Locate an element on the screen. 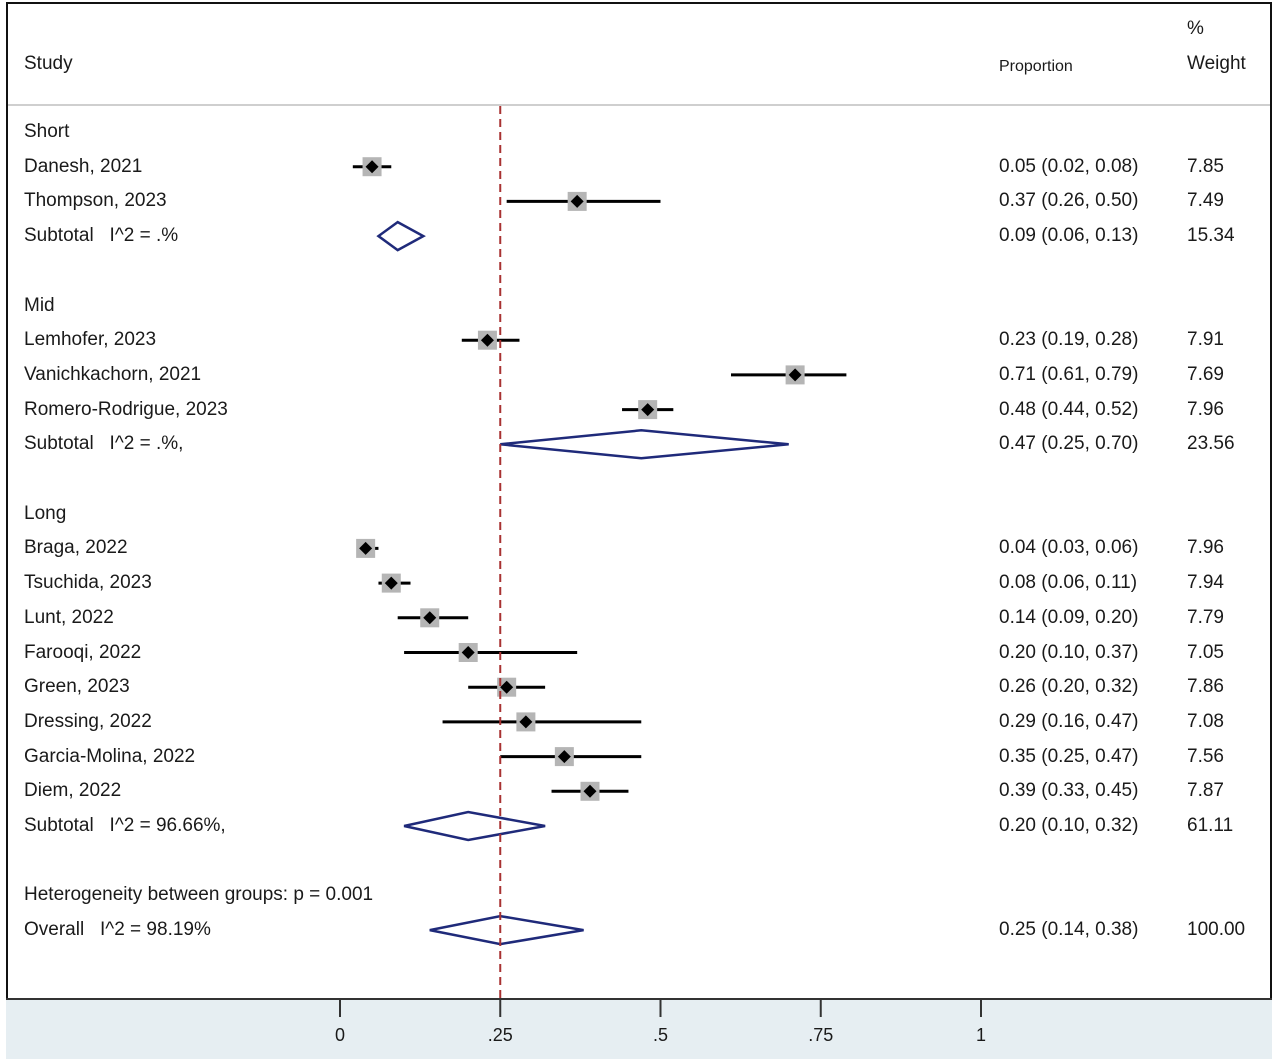 This screenshot has height=1063, width=1280. study-label: Thompson, 2023 is located at coordinates (95, 201).